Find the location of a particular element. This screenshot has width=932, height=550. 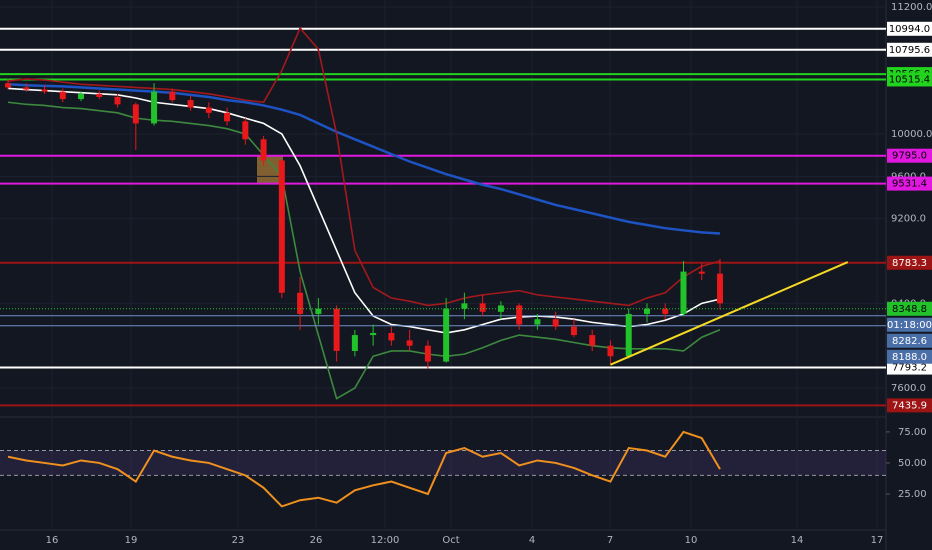

marker-label: 8188.0 is located at coordinates (909, 357).